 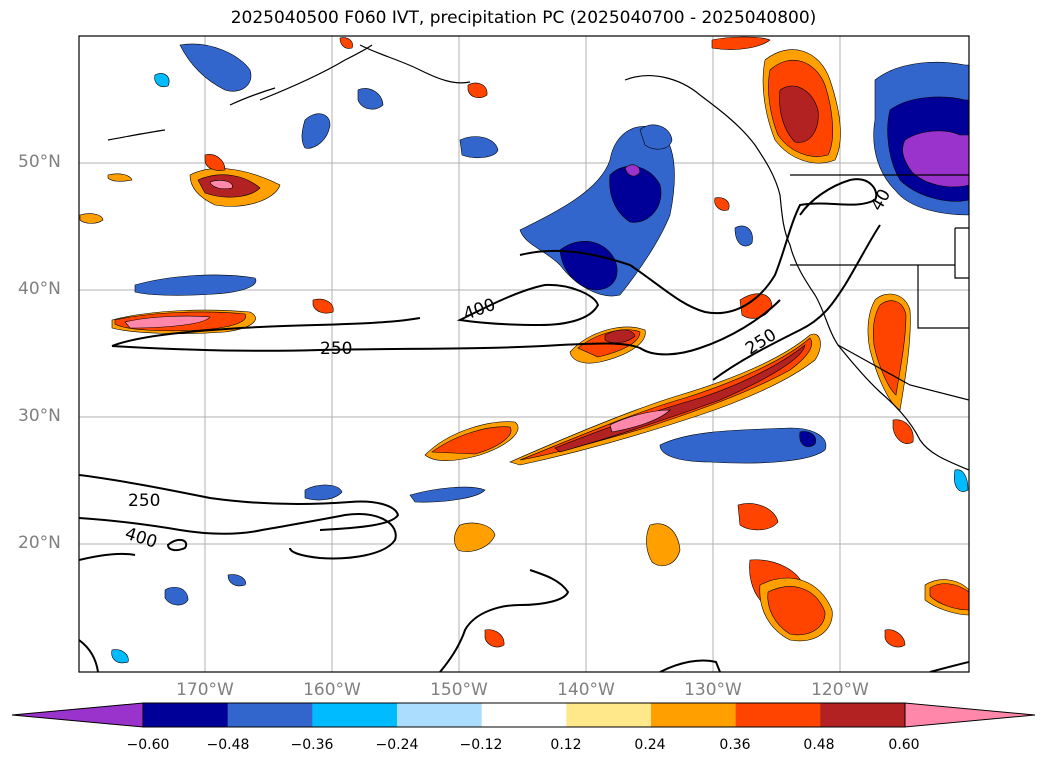 I want to click on colorbar, so click(x=523, y=715).